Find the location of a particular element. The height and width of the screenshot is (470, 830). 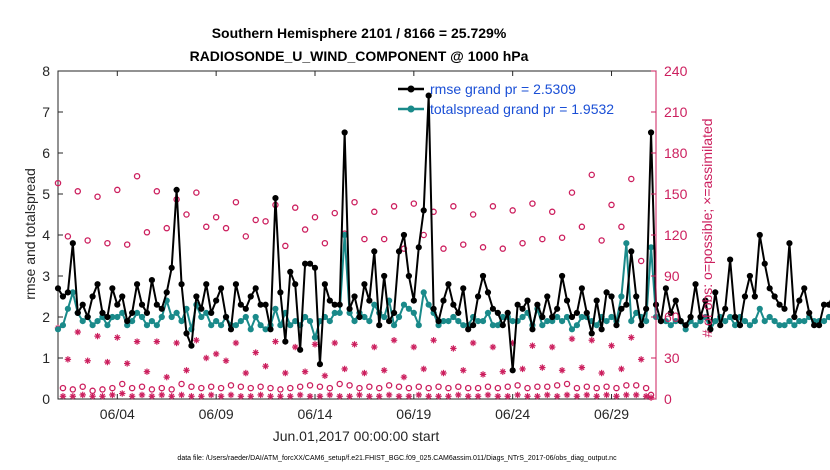

y-left-tick-label: 1 is located at coordinates (46, 358).